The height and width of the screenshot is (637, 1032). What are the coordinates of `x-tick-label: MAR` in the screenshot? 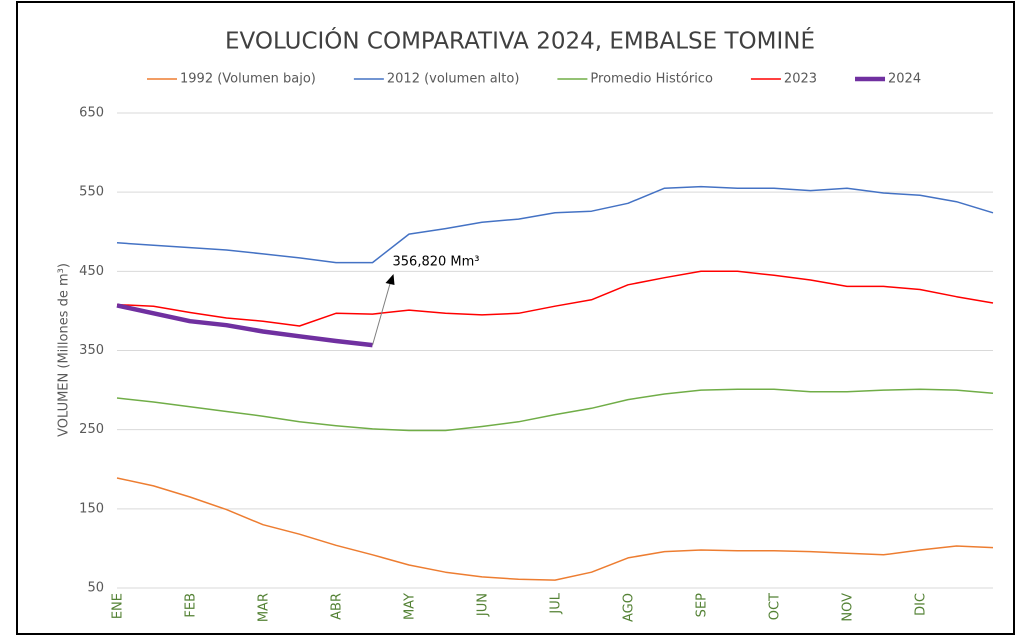 It's located at (264, 607).